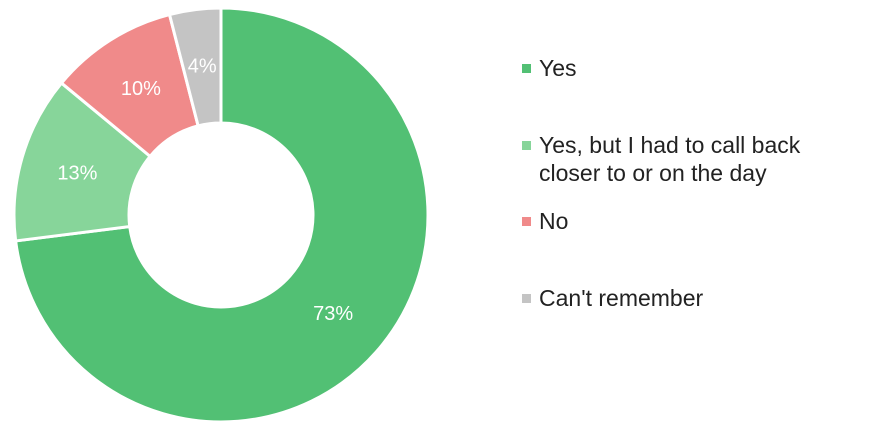 This screenshot has height=421, width=875. What do you see at coordinates (77, 173) in the screenshot?
I see `data-label-yes-but-i-had-to-call-back-closer-to-or-on-the-day: 13%` at bounding box center [77, 173].